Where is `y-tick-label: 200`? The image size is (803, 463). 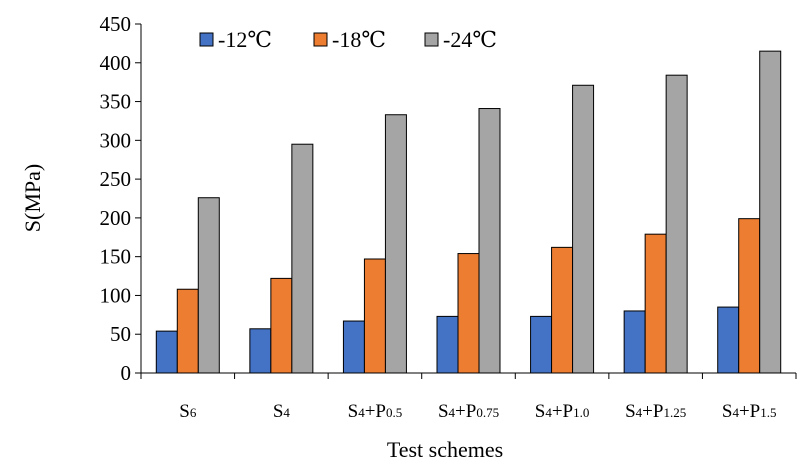
y-tick-label: 200 is located at coordinates (116, 218).